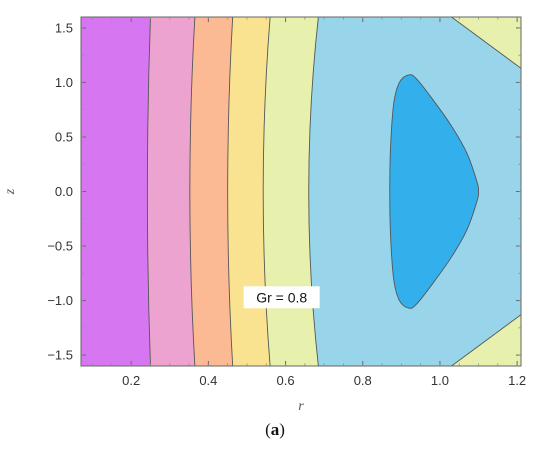  Describe the element at coordinates (440, 380) in the screenshot. I see `x-tick-label: 1.0` at that location.